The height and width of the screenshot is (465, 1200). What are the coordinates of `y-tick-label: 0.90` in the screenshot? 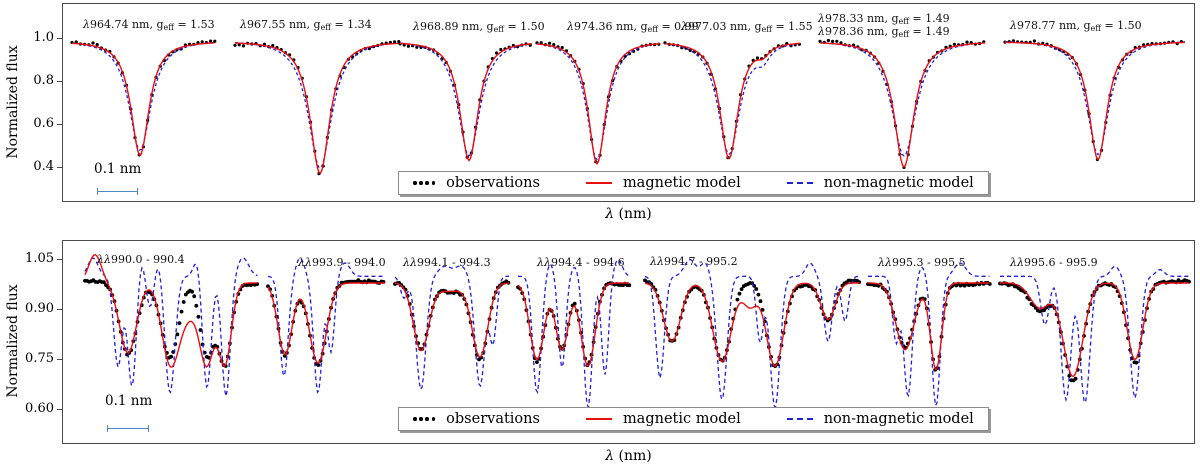 It's located at (39, 308).